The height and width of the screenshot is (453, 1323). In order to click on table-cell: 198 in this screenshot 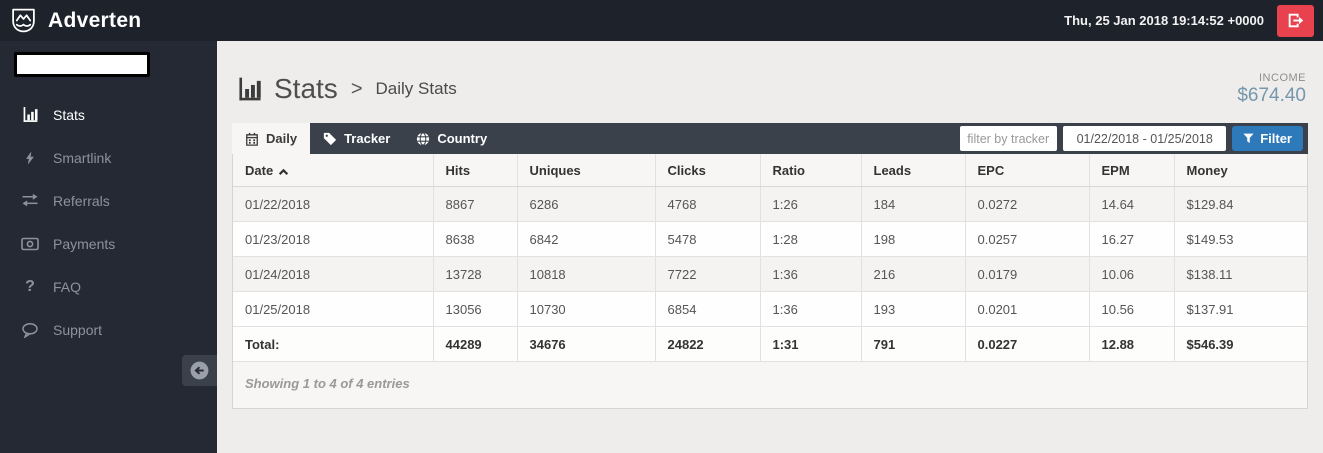, I will do `click(913, 239)`.